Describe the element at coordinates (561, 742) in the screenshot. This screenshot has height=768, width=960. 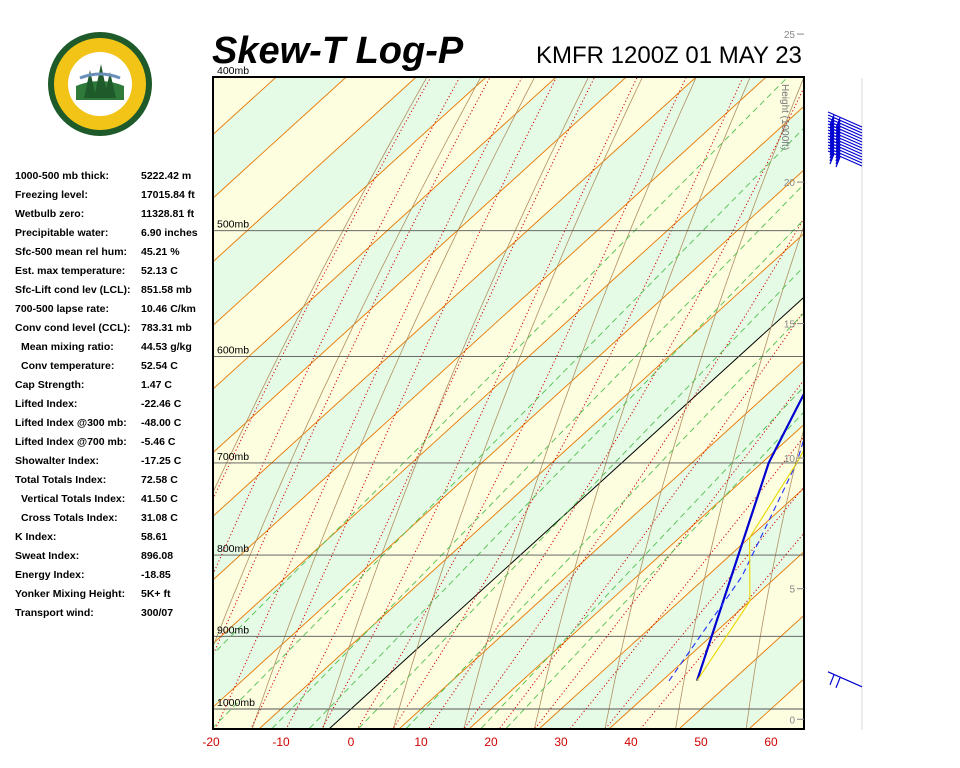
I see `x-tick-label: 30` at that location.